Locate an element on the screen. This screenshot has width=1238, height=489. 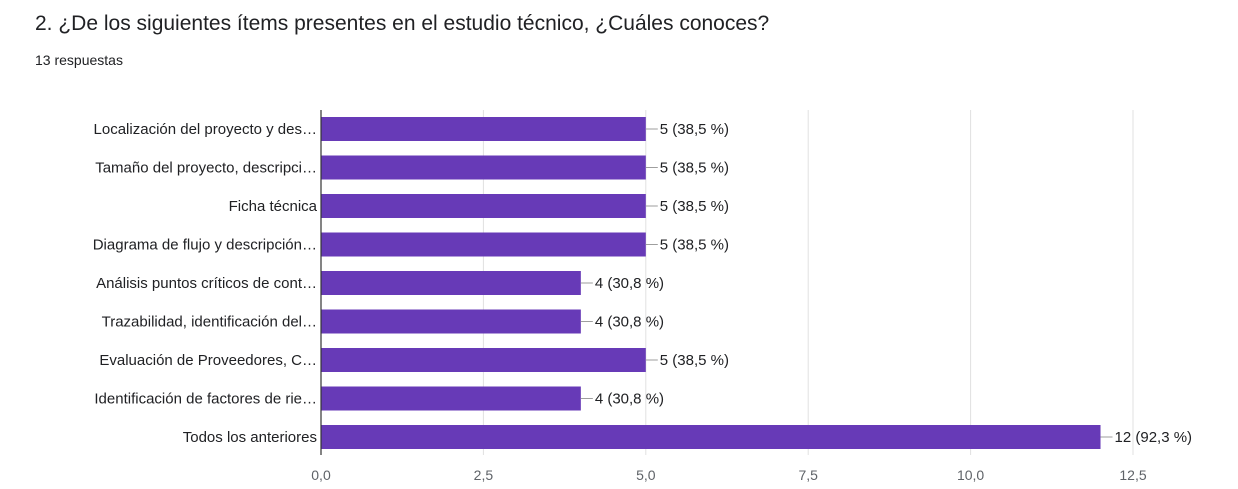
x-tick-label: 5,0 is located at coordinates (646, 475).